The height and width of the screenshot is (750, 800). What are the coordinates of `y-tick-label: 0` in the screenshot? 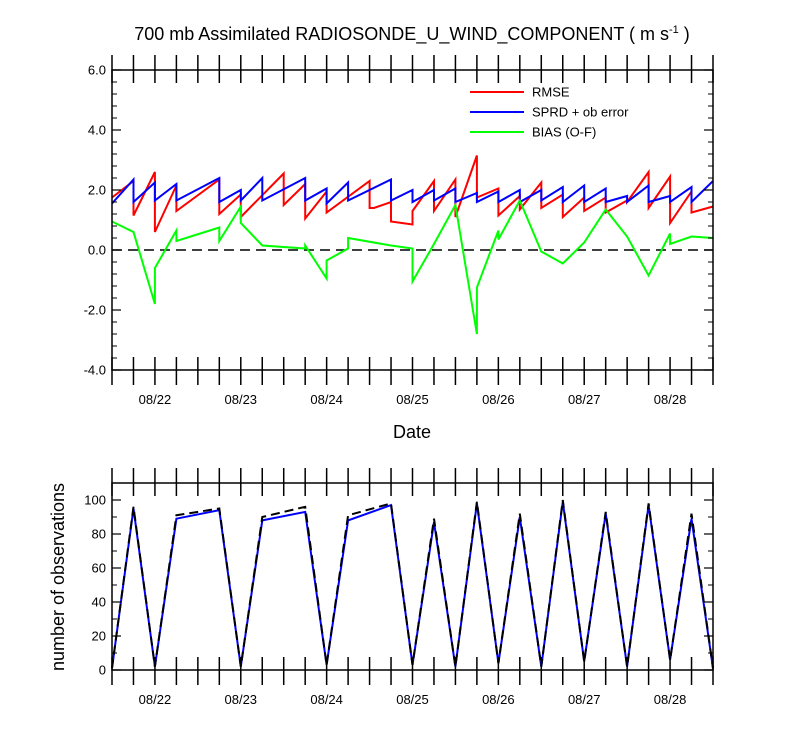 It's located at (102, 670).